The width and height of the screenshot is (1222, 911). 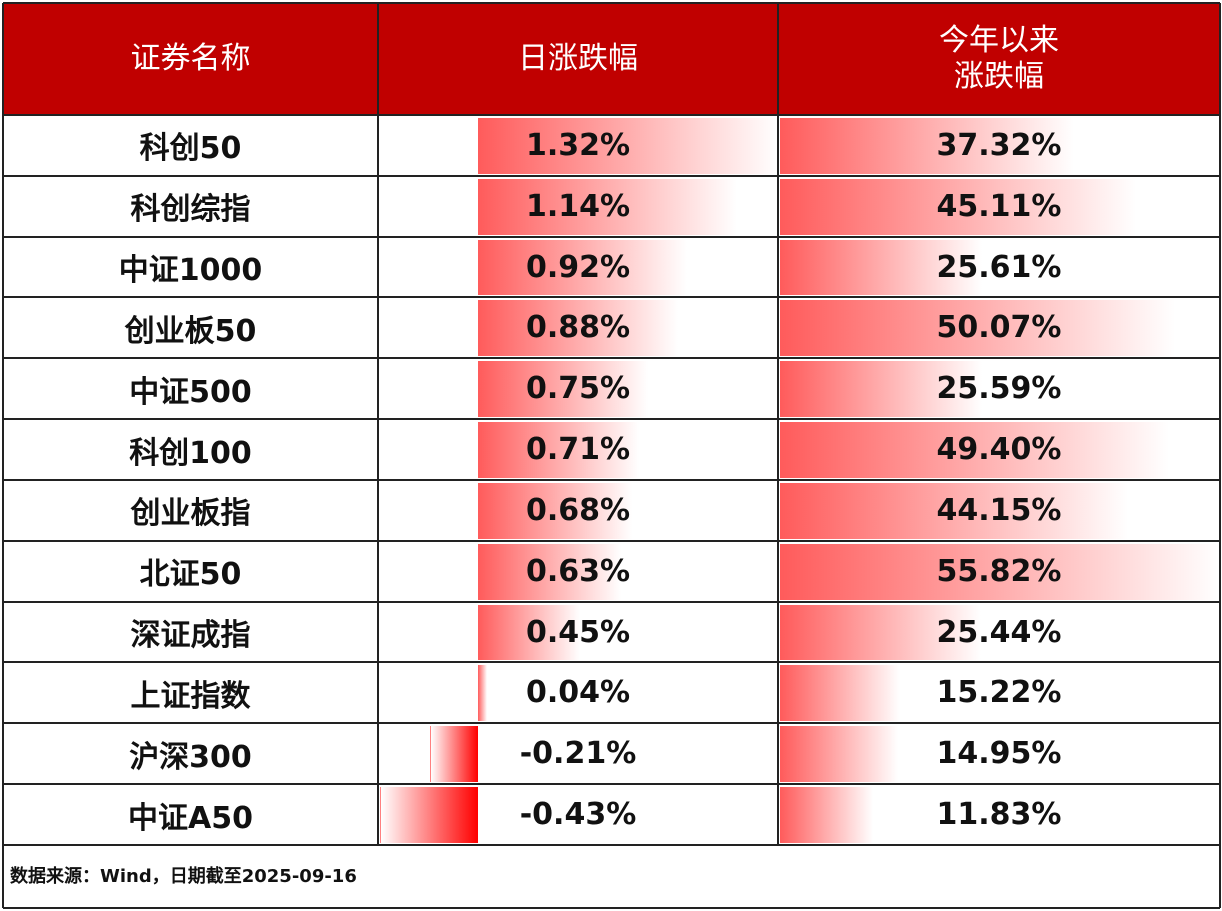 I want to click on cell-text: 中证A50, so click(x=190, y=818).